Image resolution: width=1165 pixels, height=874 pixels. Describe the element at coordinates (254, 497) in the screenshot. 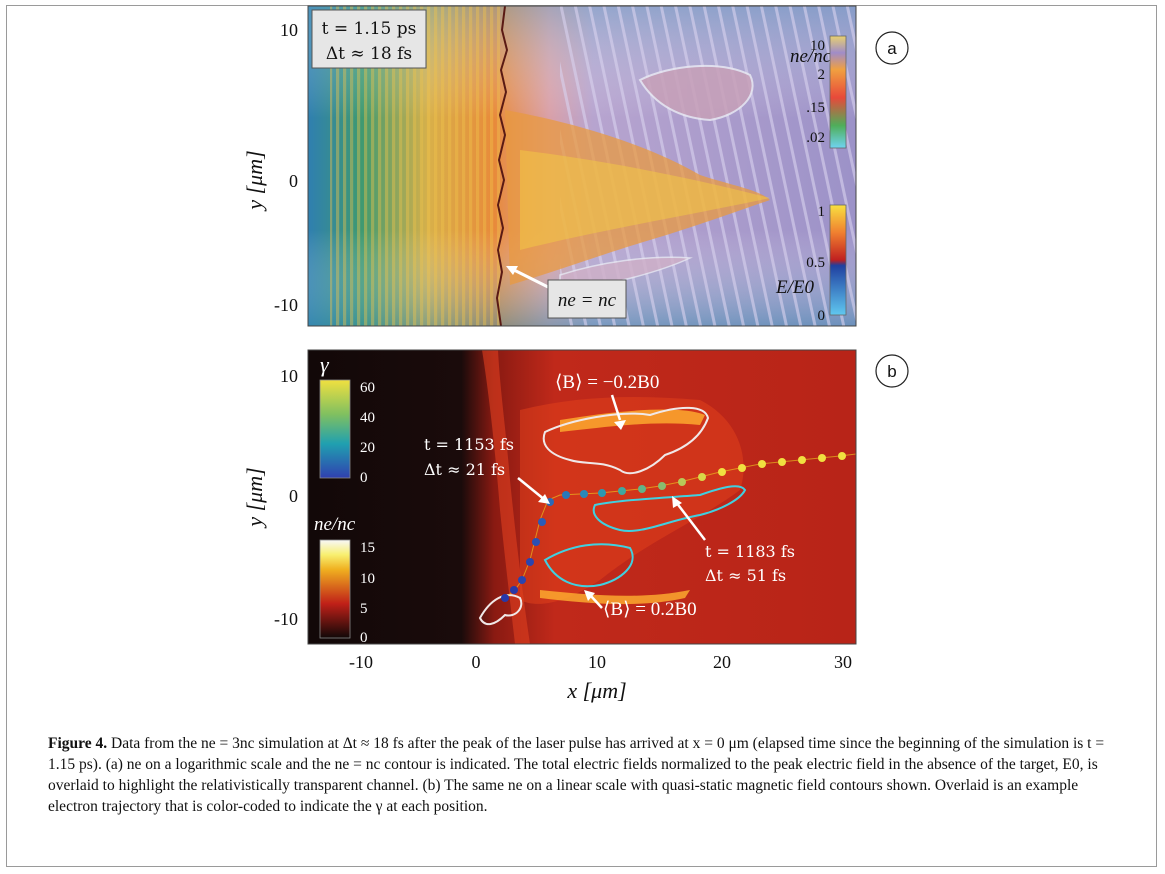

I see `panel-b-y-label: y [μm]` at that location.